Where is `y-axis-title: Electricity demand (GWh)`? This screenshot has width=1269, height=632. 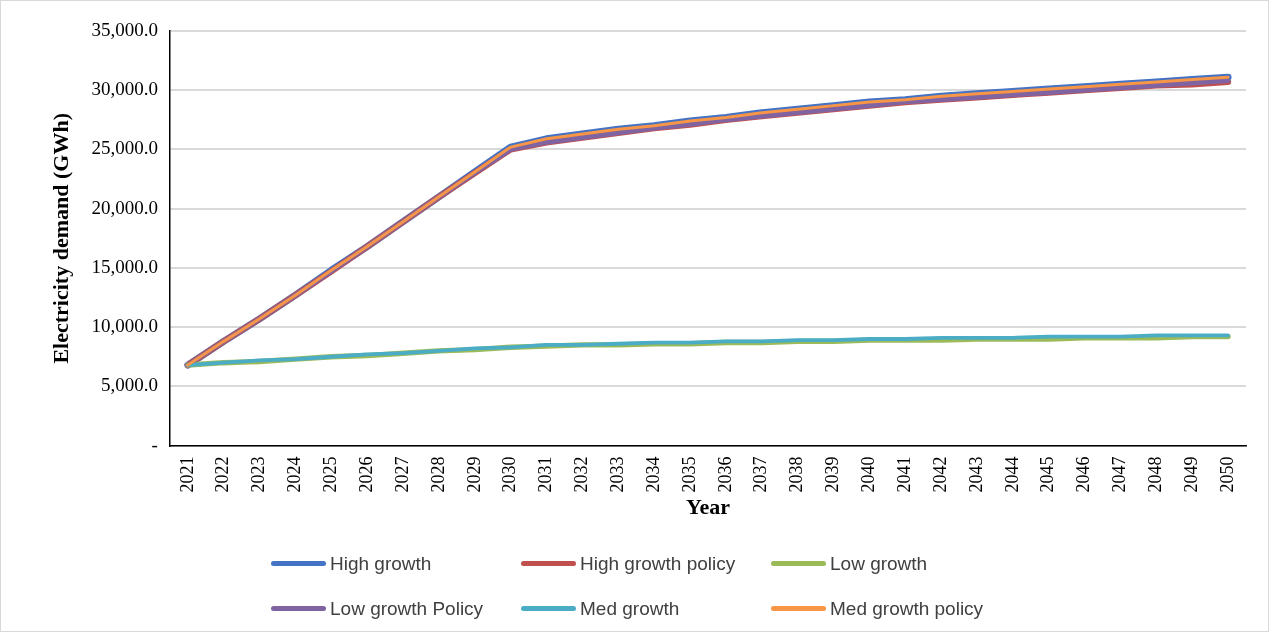
y-axis-title: Electricity demand (GWh) is located at coordinates (60, 238).